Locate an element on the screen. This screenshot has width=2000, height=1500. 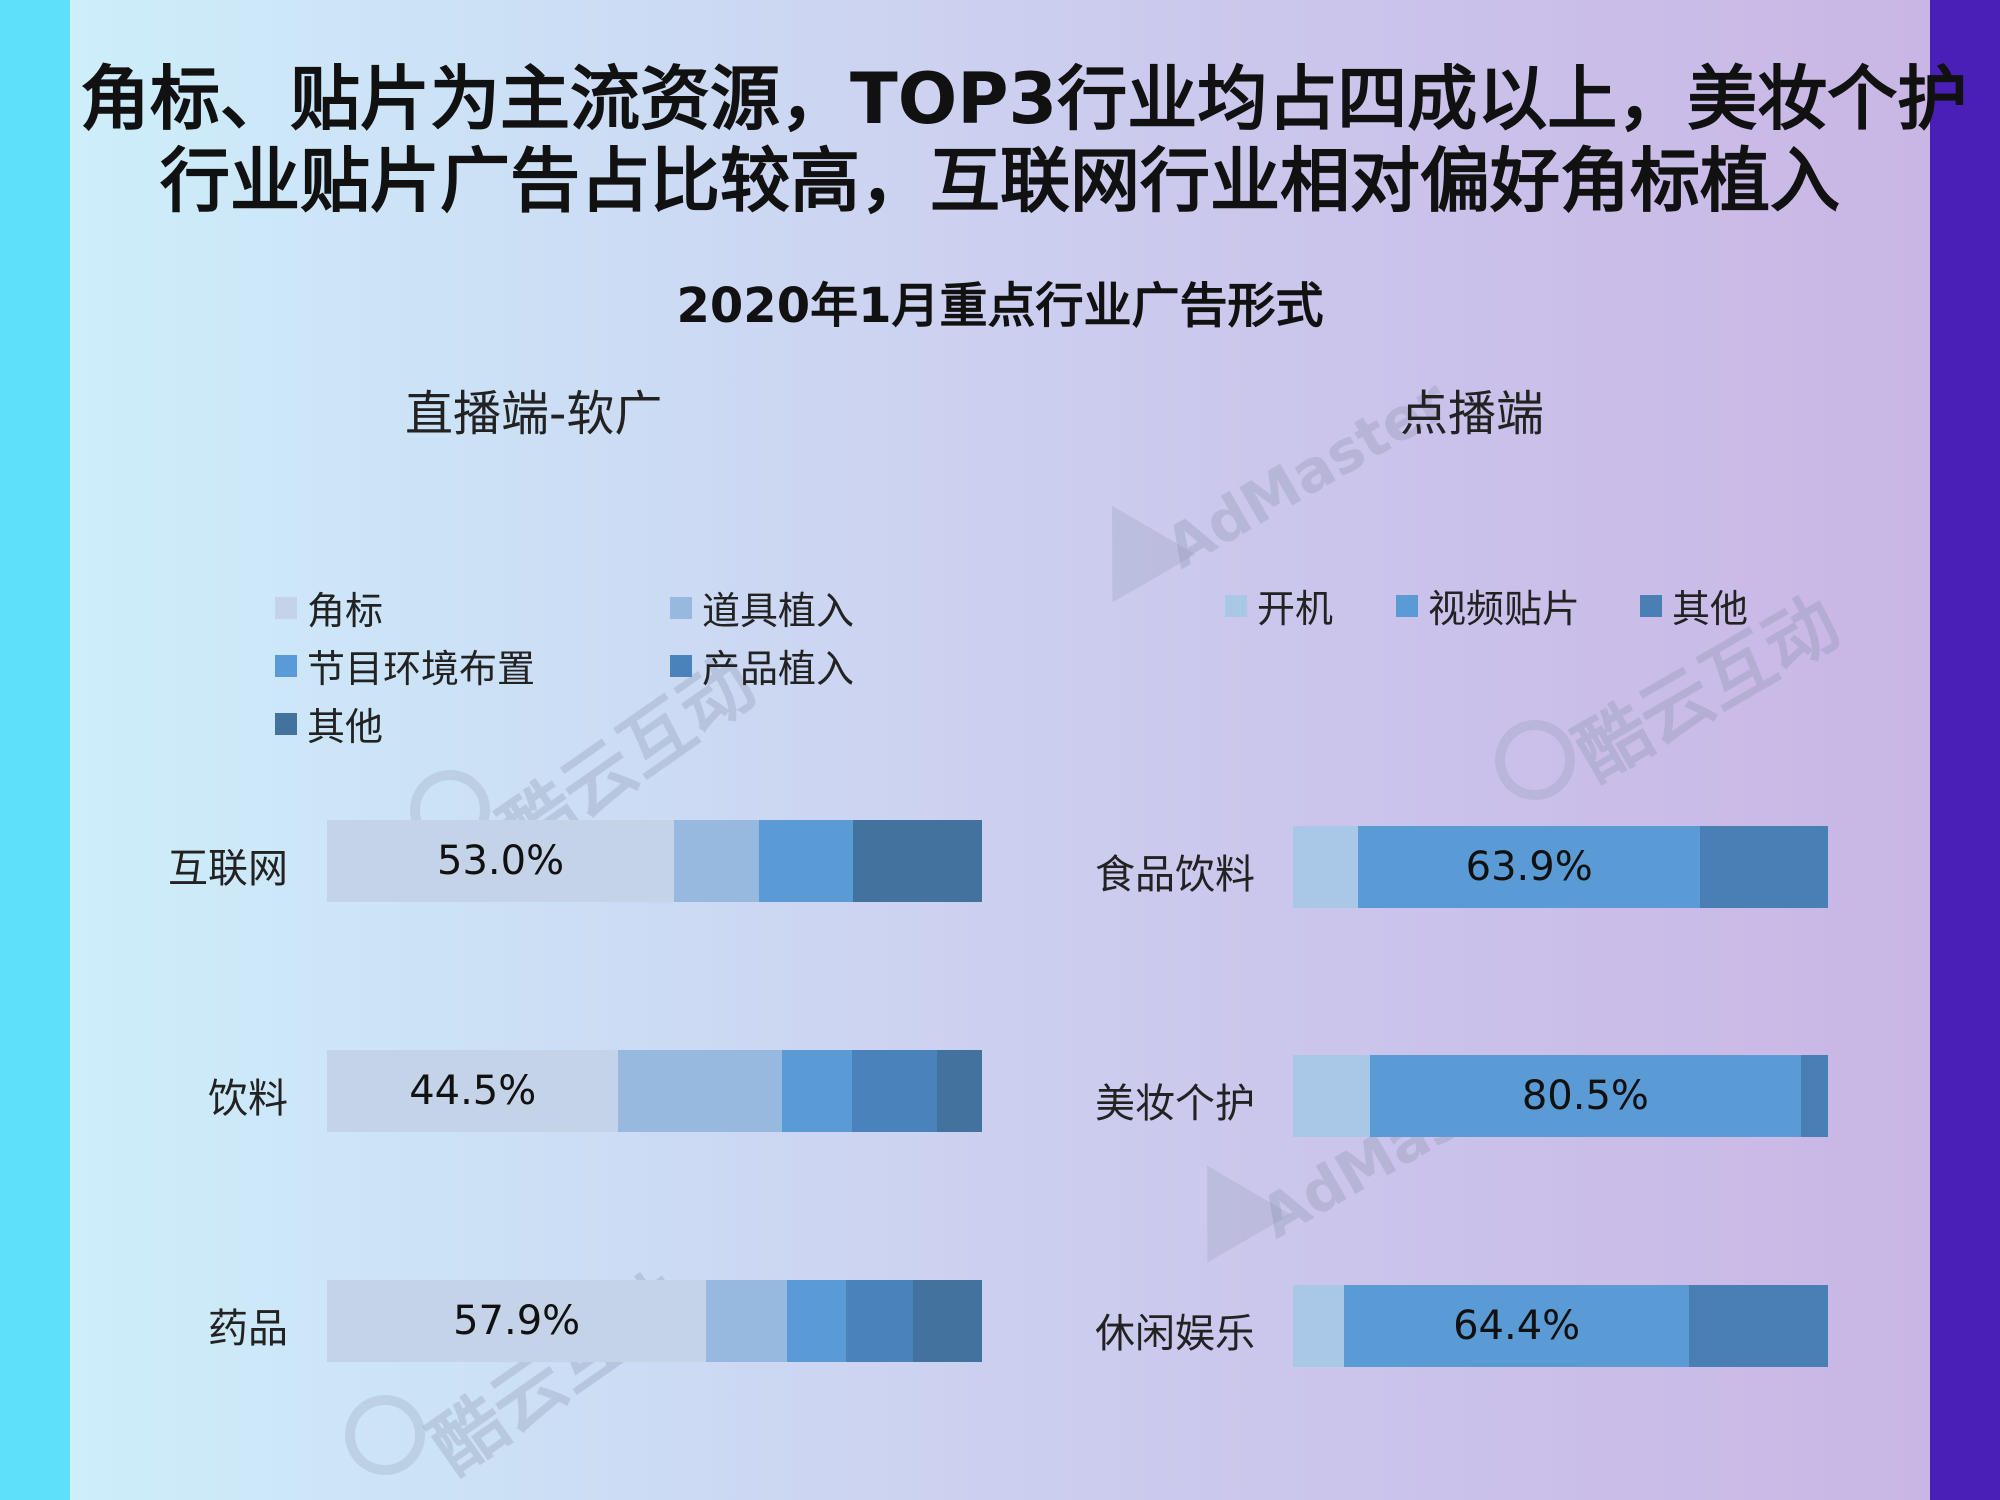
live-stacked-bar: 44.5% is located at coordinates (654, 1091).